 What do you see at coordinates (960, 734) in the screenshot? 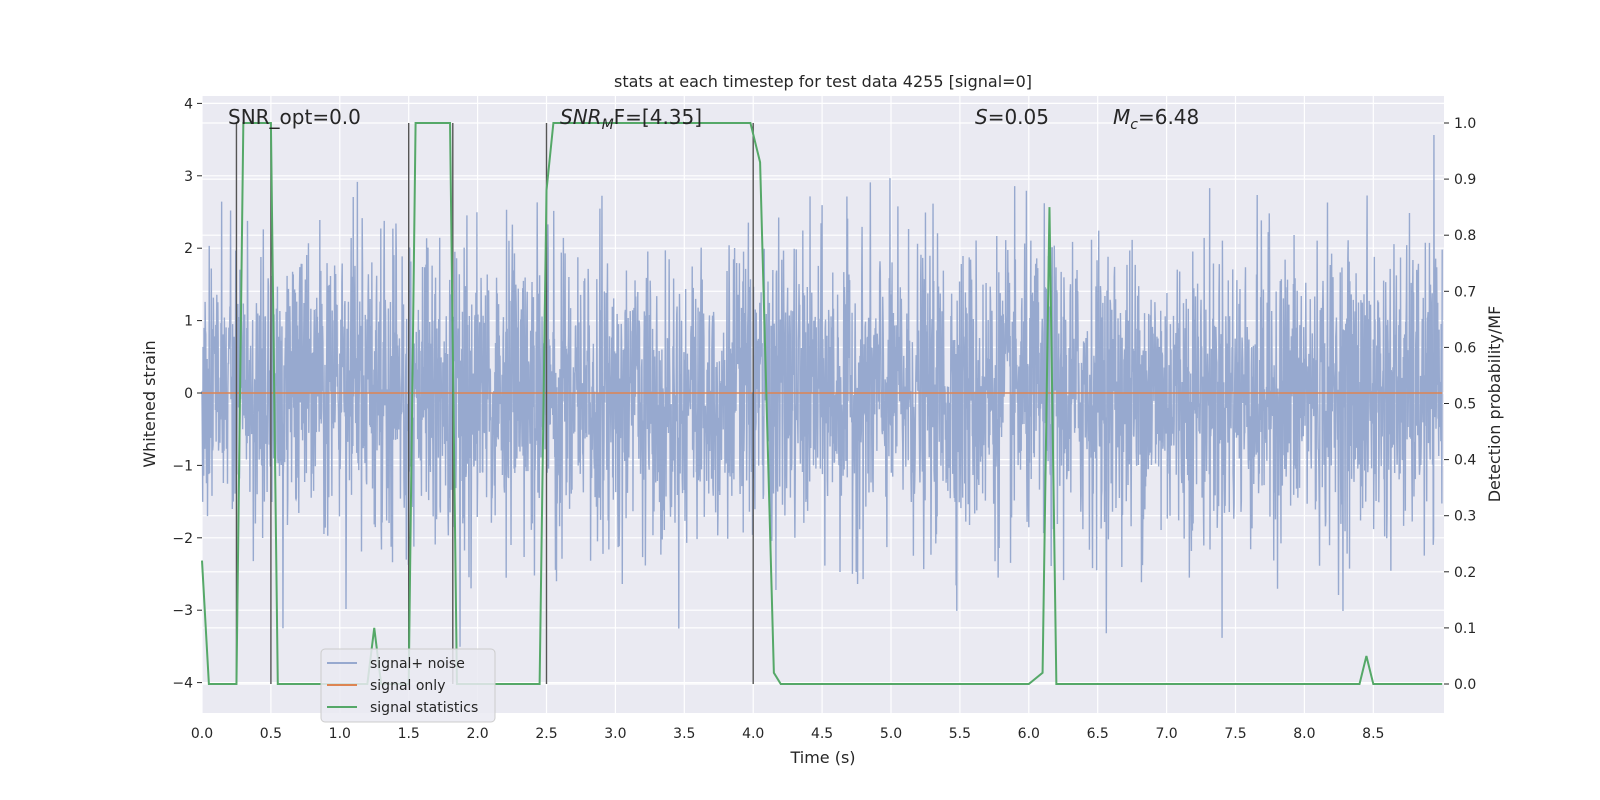
I see `x-tick-label: 5.5` at bounding box center [960, 734].